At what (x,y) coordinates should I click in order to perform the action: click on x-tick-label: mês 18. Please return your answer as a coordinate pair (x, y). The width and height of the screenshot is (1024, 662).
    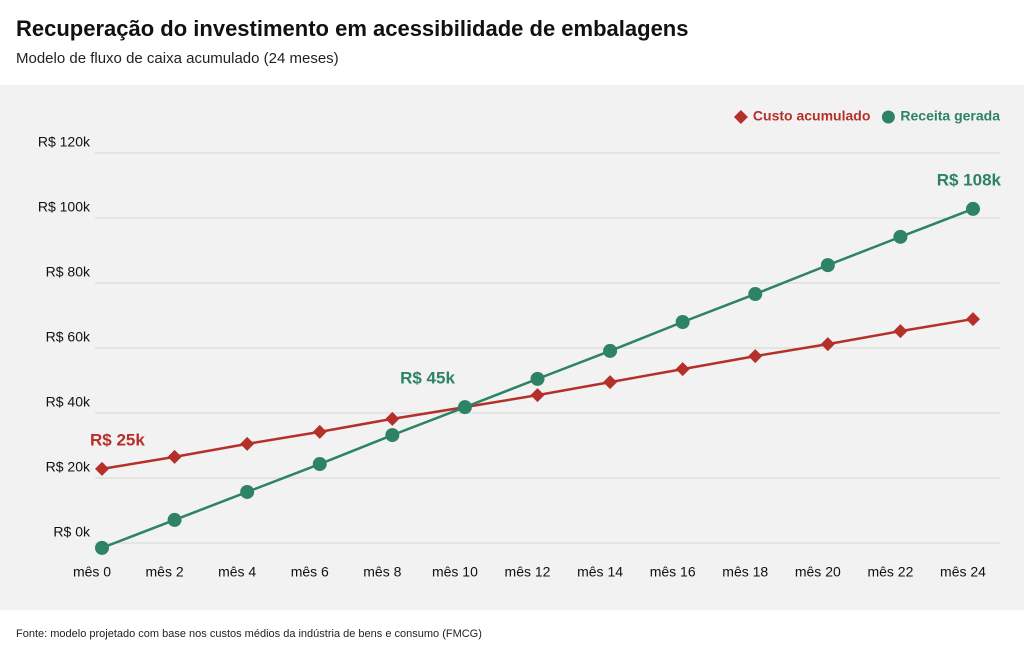
    Looking at the image, I should click on (745, 572).